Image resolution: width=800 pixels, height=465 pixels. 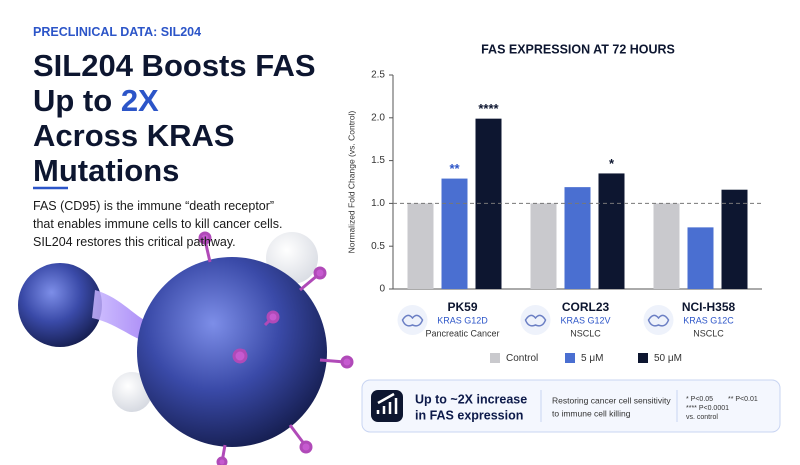 I want to click on legend-label: Control, so click(x=522, y=358).